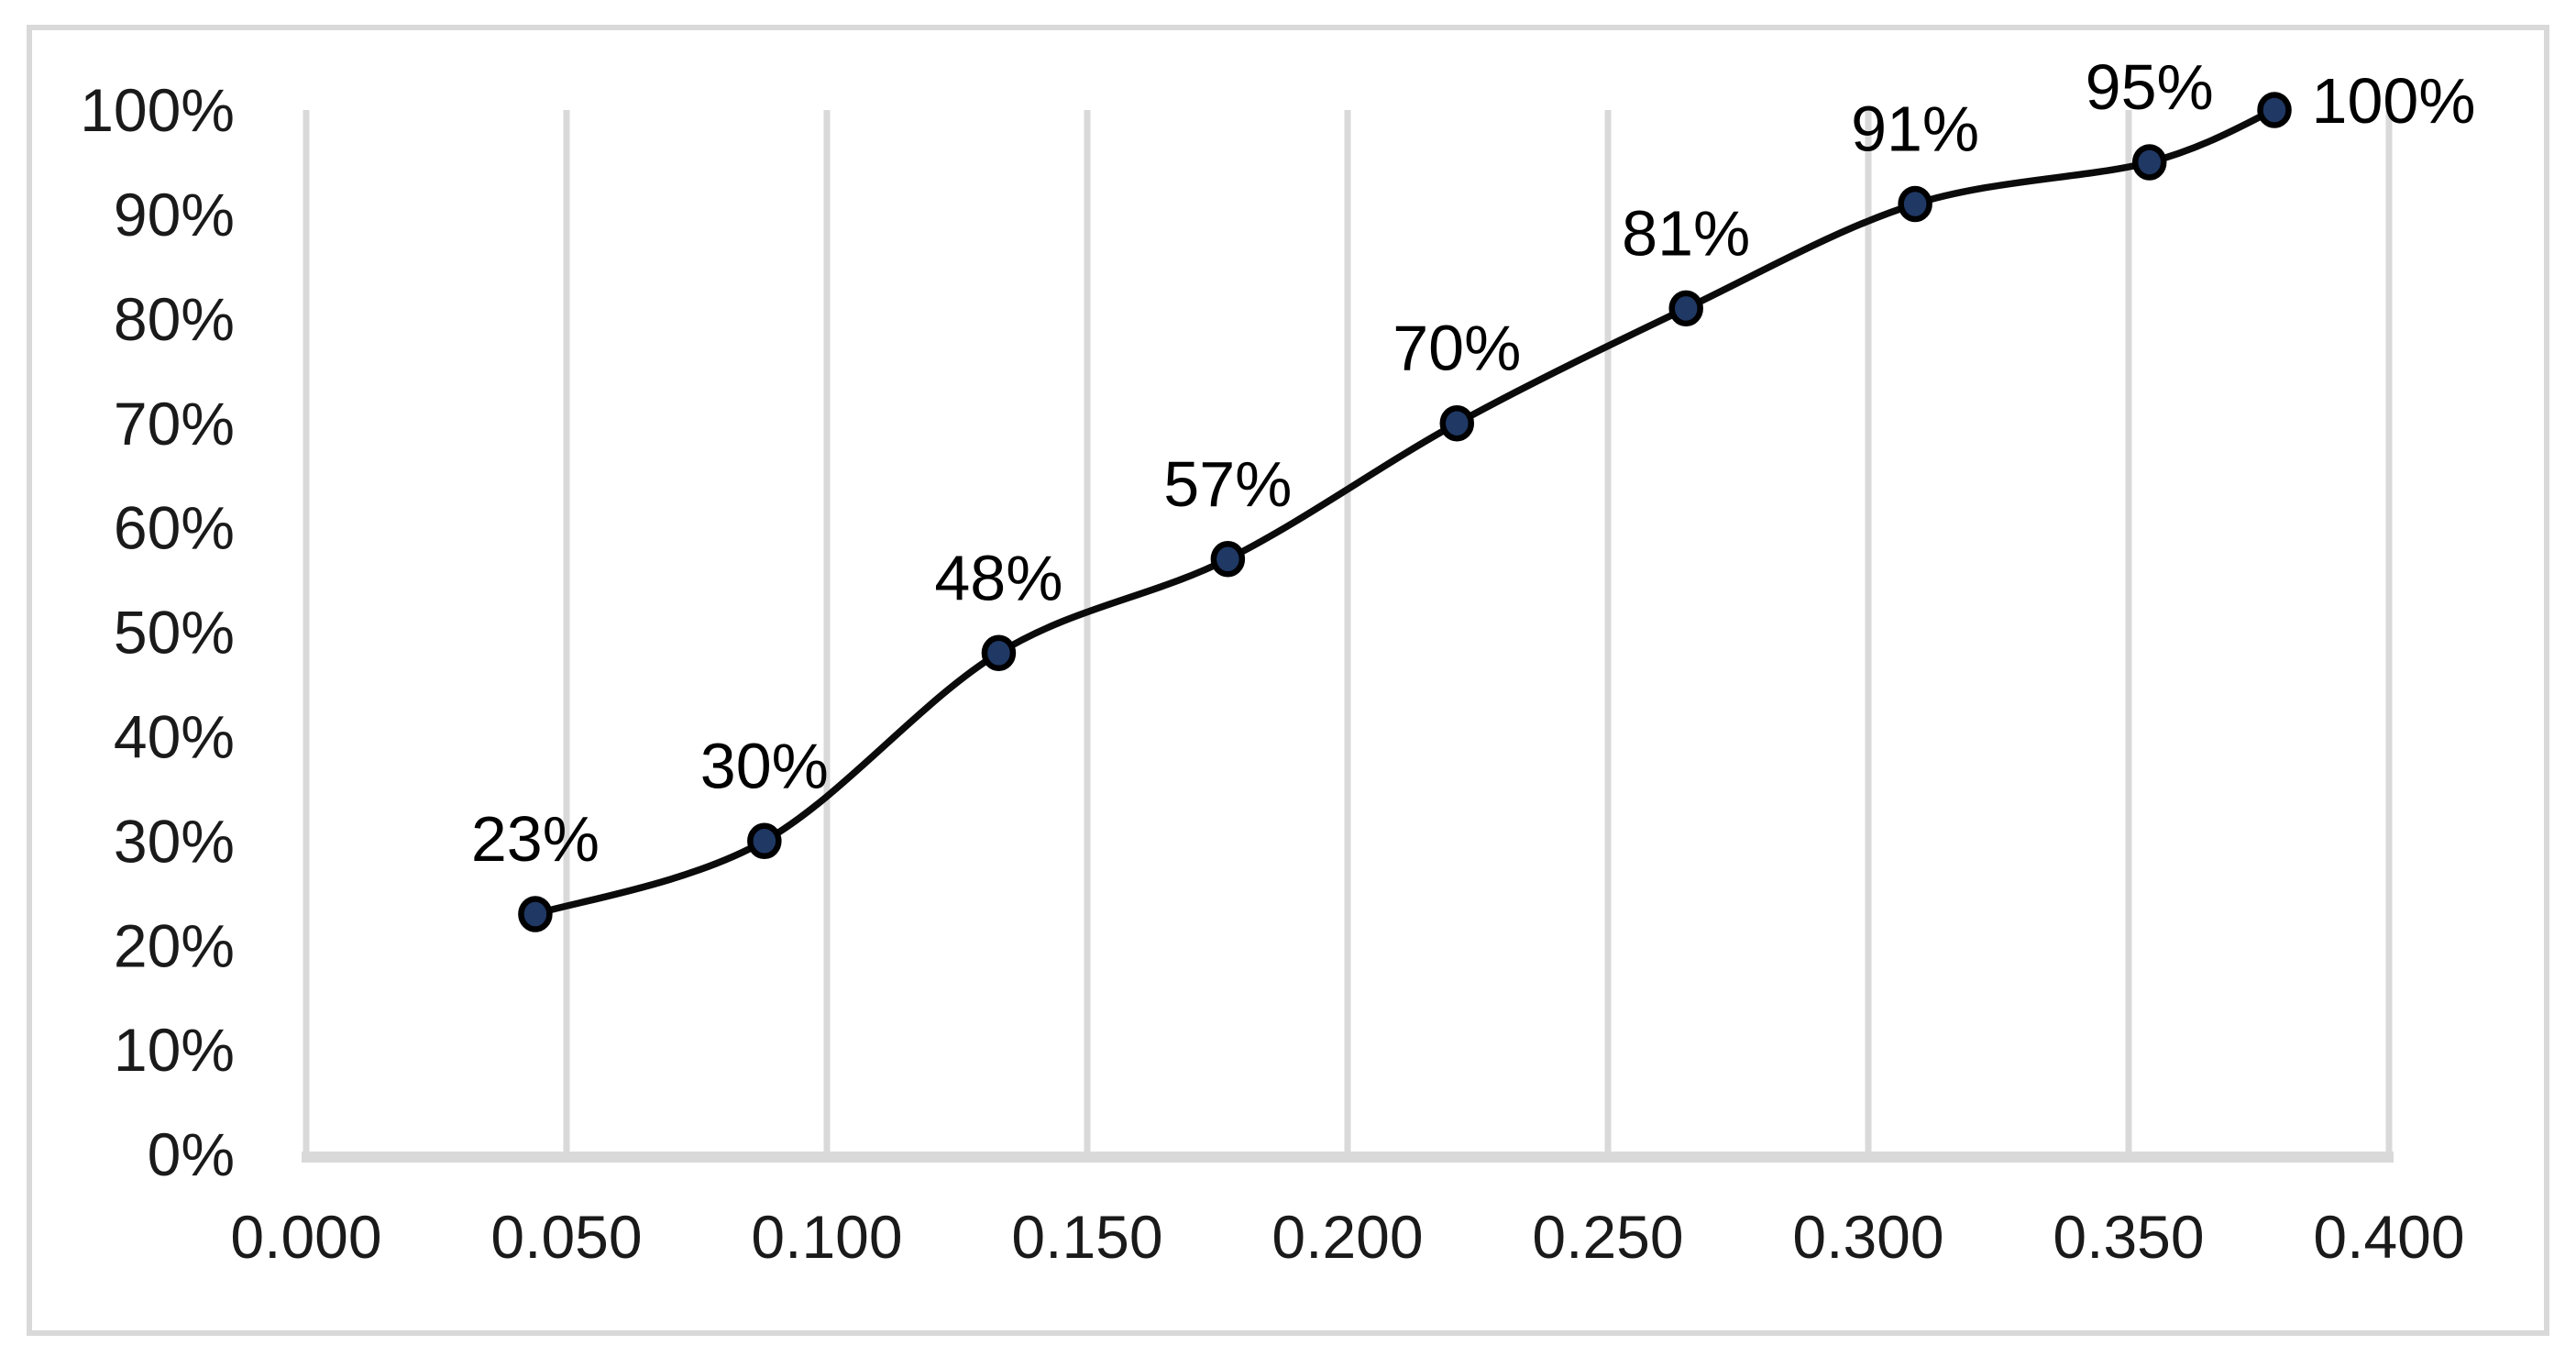 The image size is (2576, 1356). I want to click on data-point-label: 30%, so click(764, 765).